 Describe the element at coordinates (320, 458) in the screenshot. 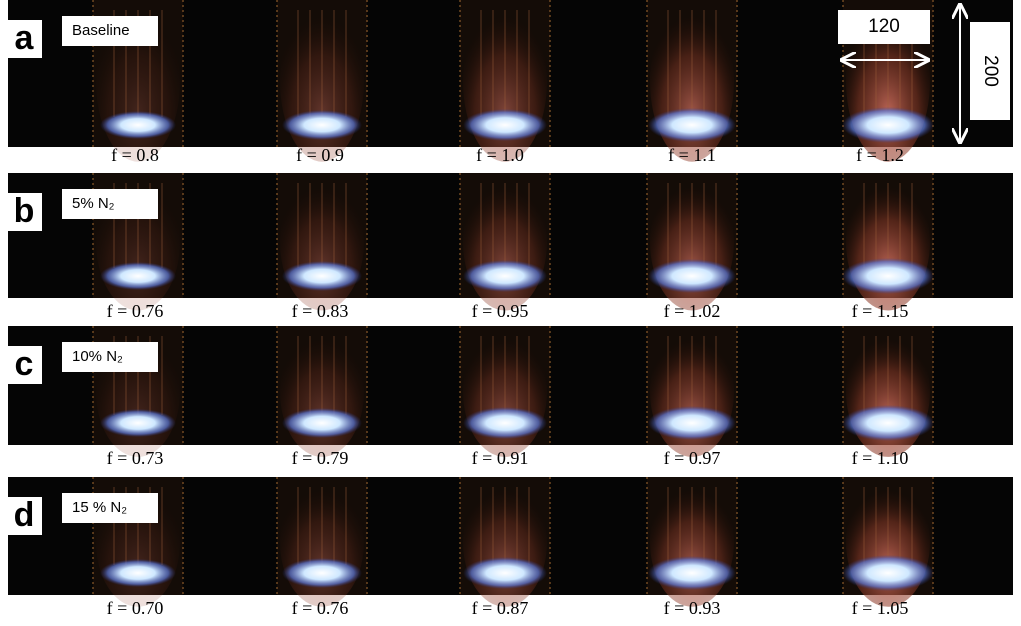

I see `caption: f = 0.79` at that location.